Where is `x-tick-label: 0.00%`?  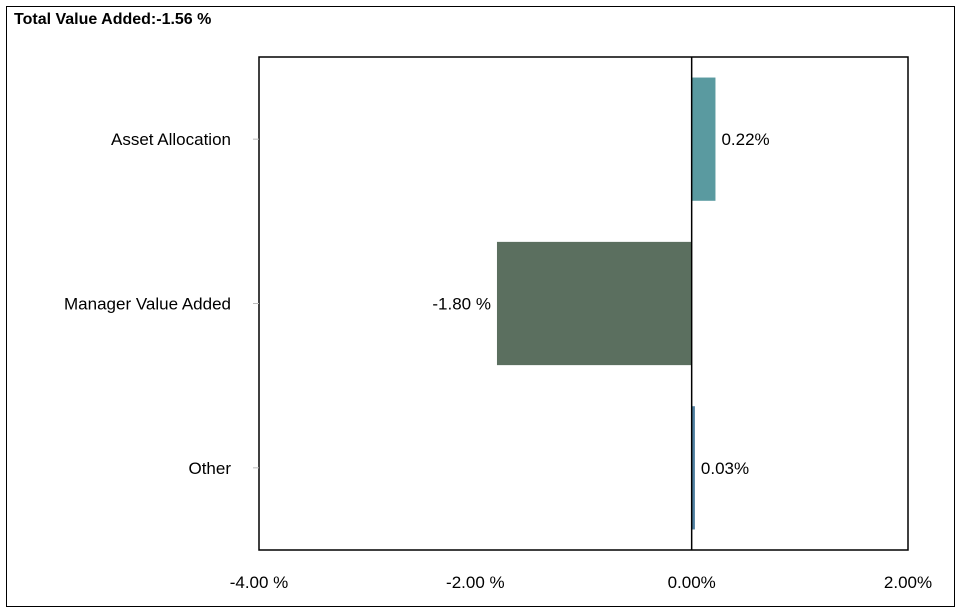
x-tick-label: 0.00% is located at coordinates (692, 582).